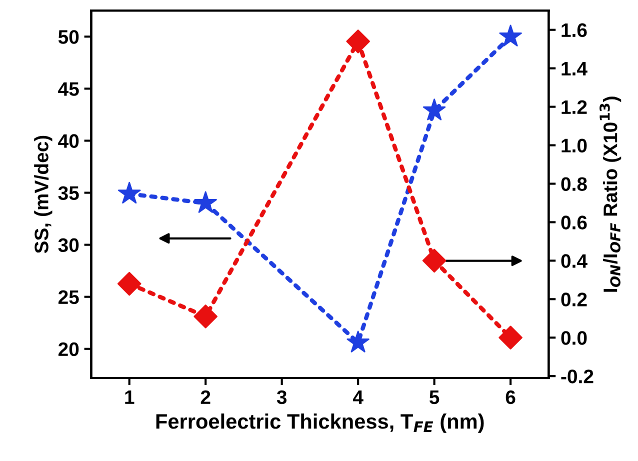 Image resolution: width=638 pixels, height=461 pixels. Describe the element at coordinates (575, 69) in the screenshot. I see `y2-tick-label: 1.4` at that location.